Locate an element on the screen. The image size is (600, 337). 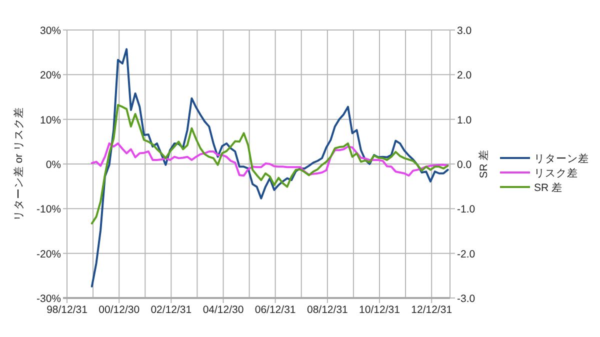
y-tick-label: -10% is located at coordinates (48, 210).